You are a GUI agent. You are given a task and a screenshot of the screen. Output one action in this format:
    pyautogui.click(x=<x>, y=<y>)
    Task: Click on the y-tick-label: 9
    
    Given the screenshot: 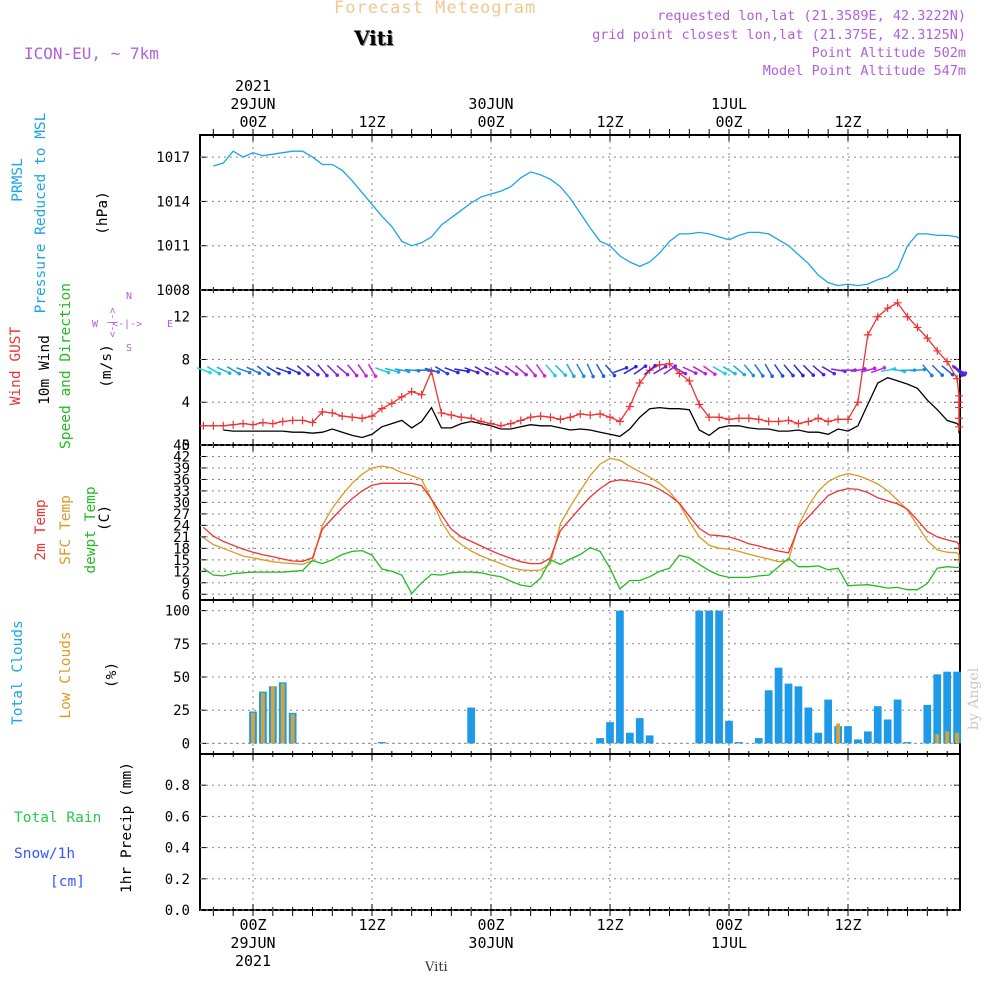 What is the action you would take?
    pyautogui.click(x=186, y=584)
    